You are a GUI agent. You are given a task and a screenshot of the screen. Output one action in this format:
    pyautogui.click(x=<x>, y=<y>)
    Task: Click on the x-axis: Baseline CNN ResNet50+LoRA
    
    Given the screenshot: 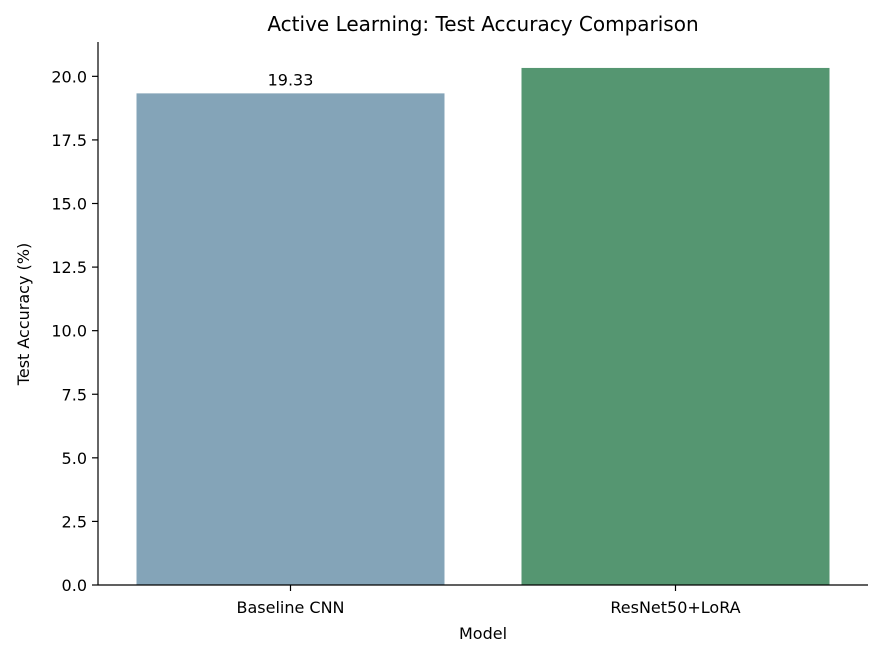 What is the action you would take?
    pyautogui.click(x=488, y=601)
    